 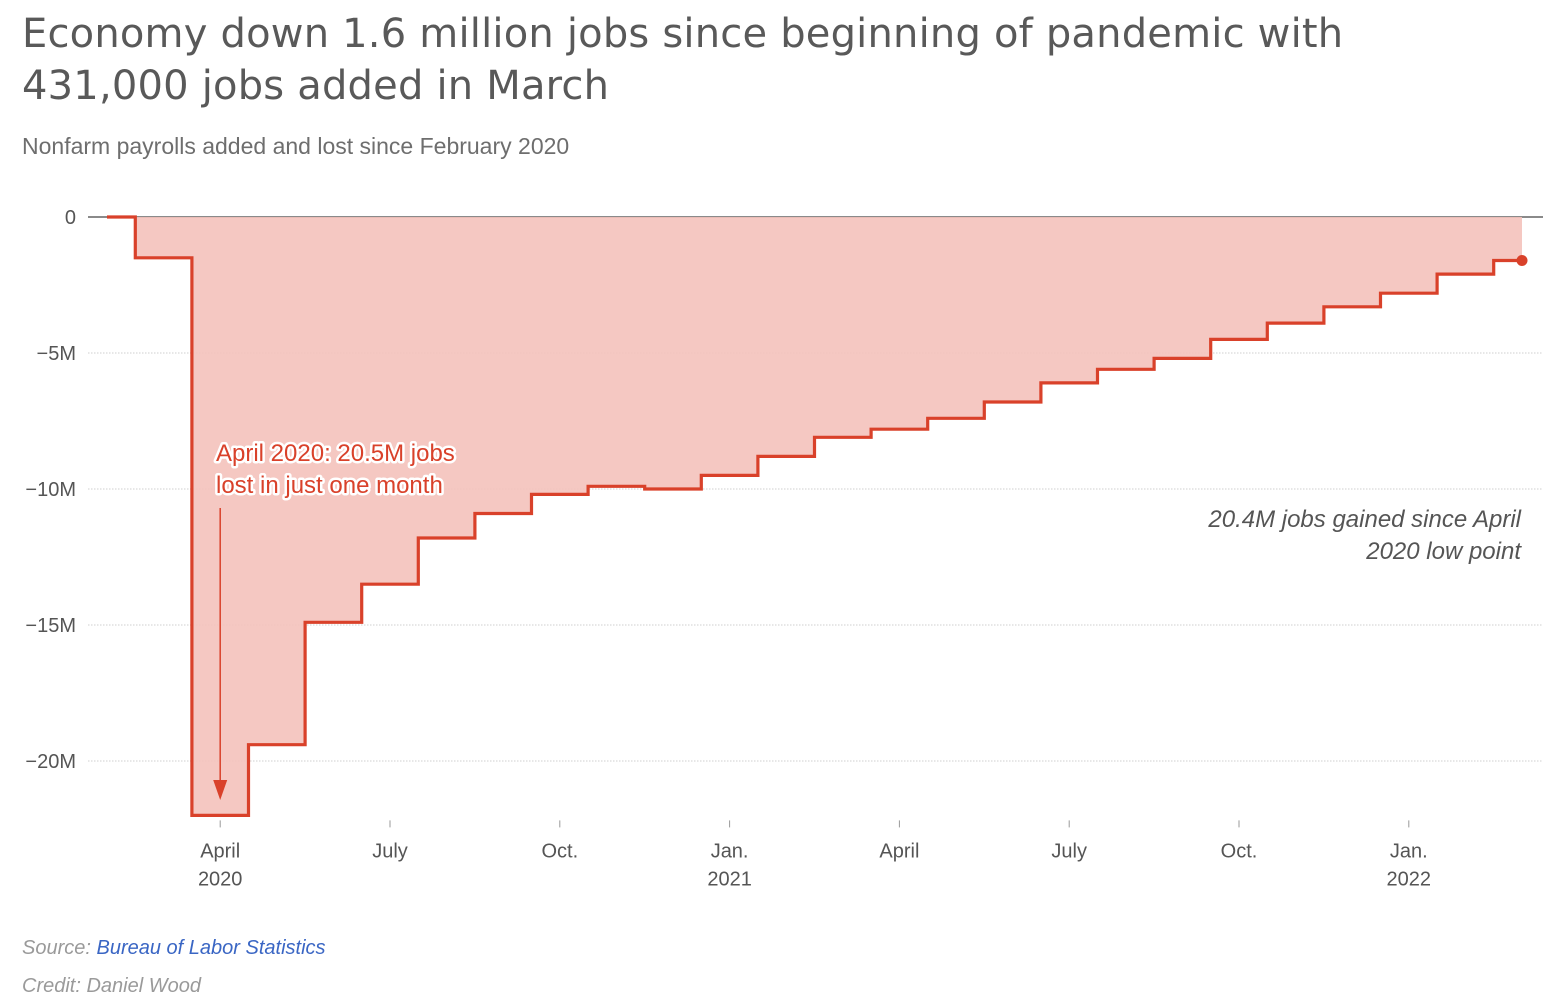 What do you see at coordinates (111, 986) in the screenshot?
I see `credit-line: Credit: Daniel Wood` at bounding box center [111, 986].